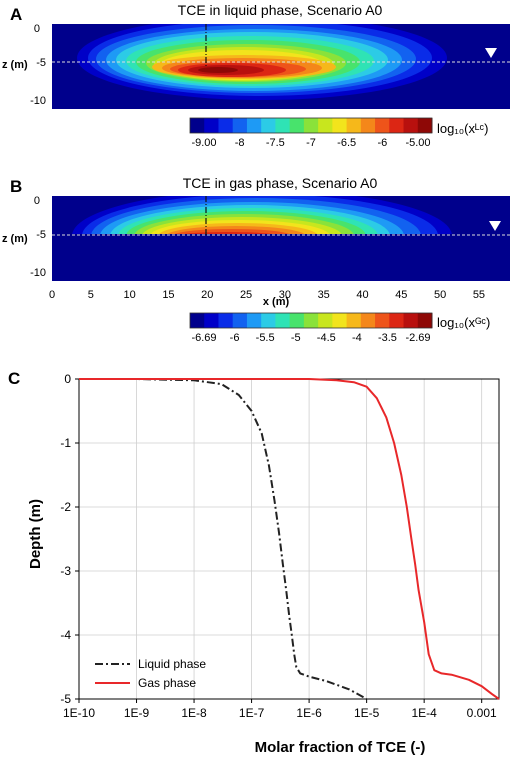  I want to click on x-tick-label: 55, so click(479, 295).